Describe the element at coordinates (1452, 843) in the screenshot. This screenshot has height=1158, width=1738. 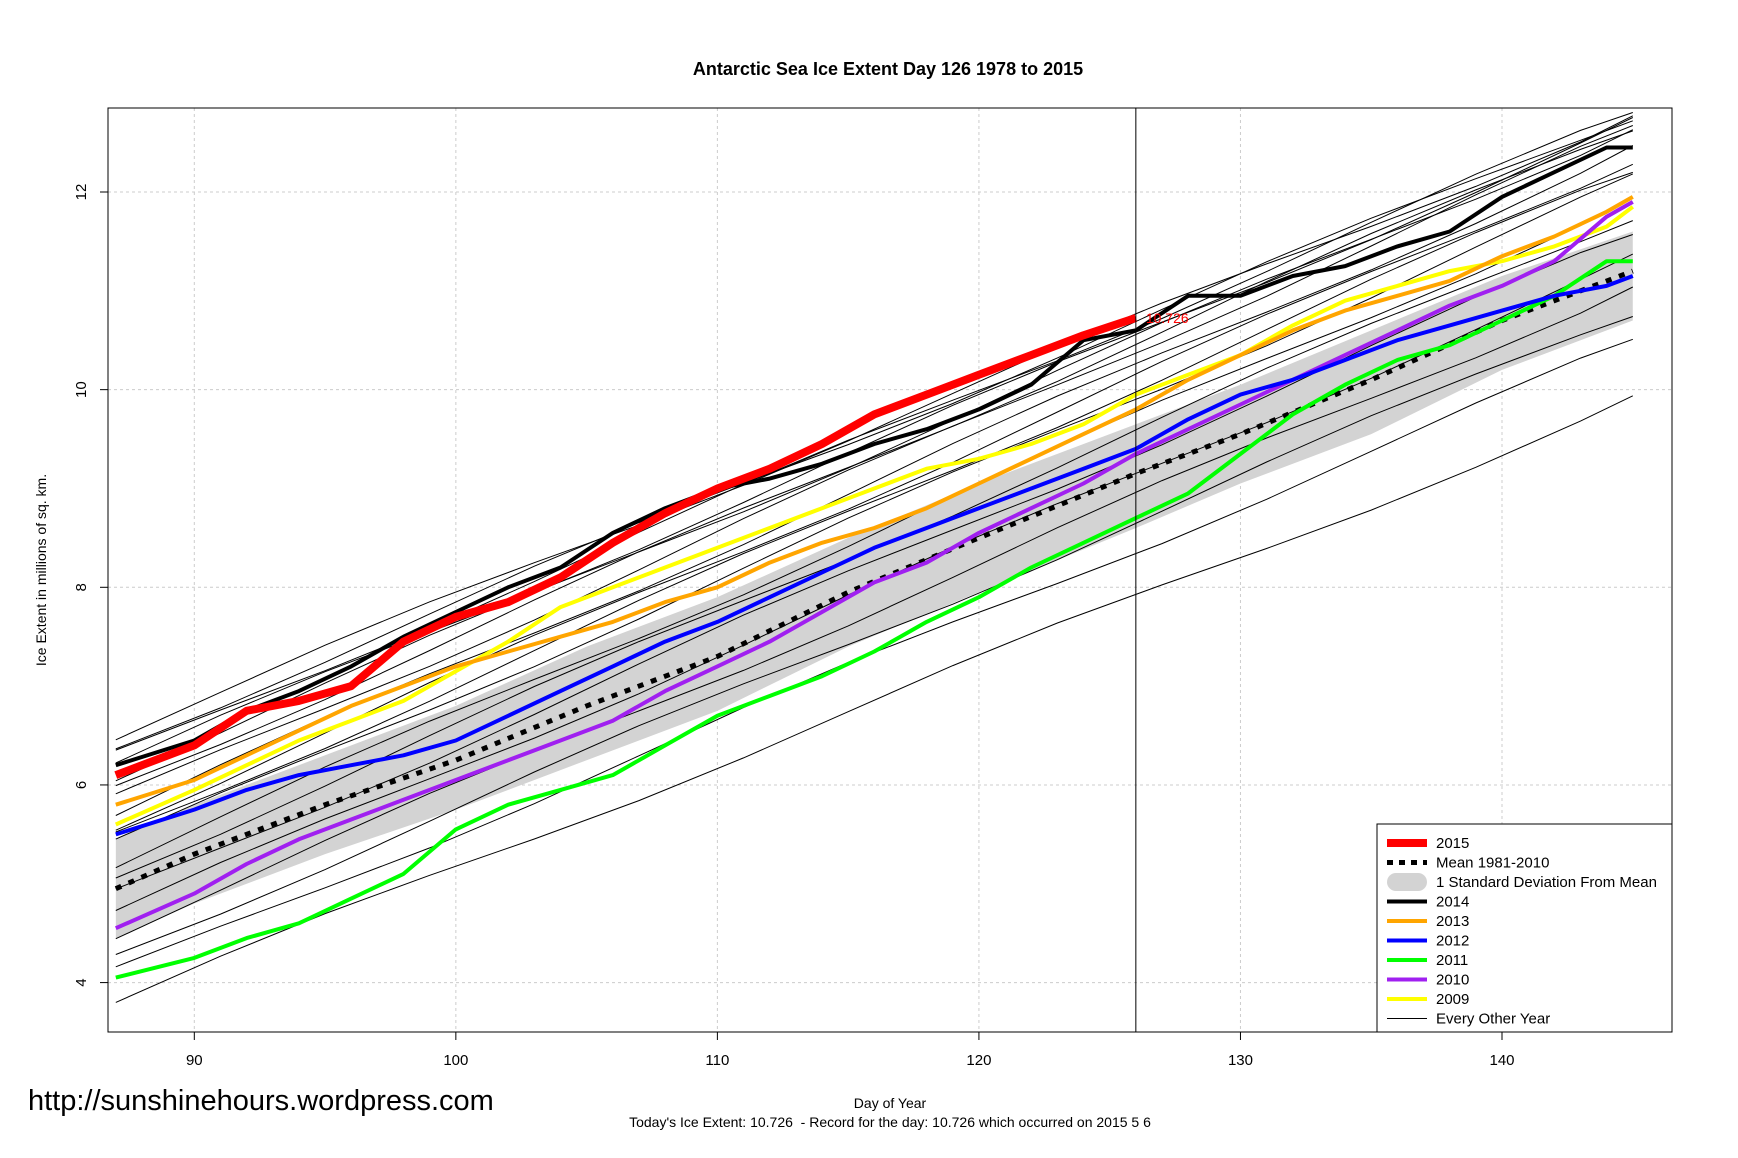
I see `legend-label: 2015` at that location.